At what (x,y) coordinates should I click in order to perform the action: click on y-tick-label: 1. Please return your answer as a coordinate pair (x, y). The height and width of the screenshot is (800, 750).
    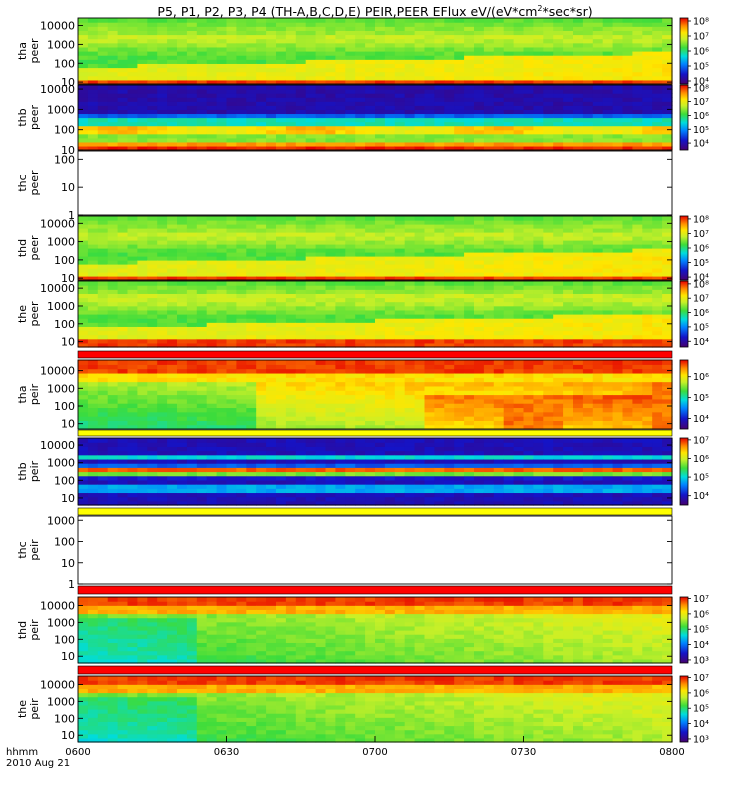
    Looking at the image, I should click on (71, 215).